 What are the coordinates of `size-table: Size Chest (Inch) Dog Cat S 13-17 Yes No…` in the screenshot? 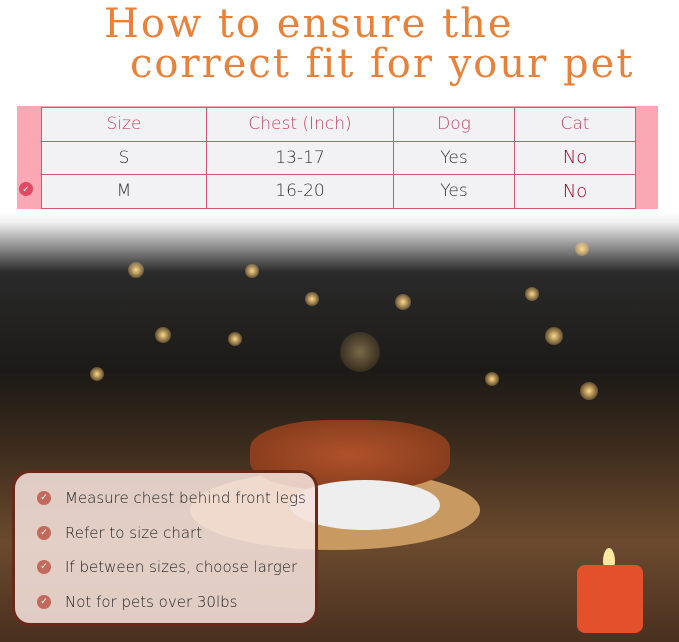 It's located at (338, 158).